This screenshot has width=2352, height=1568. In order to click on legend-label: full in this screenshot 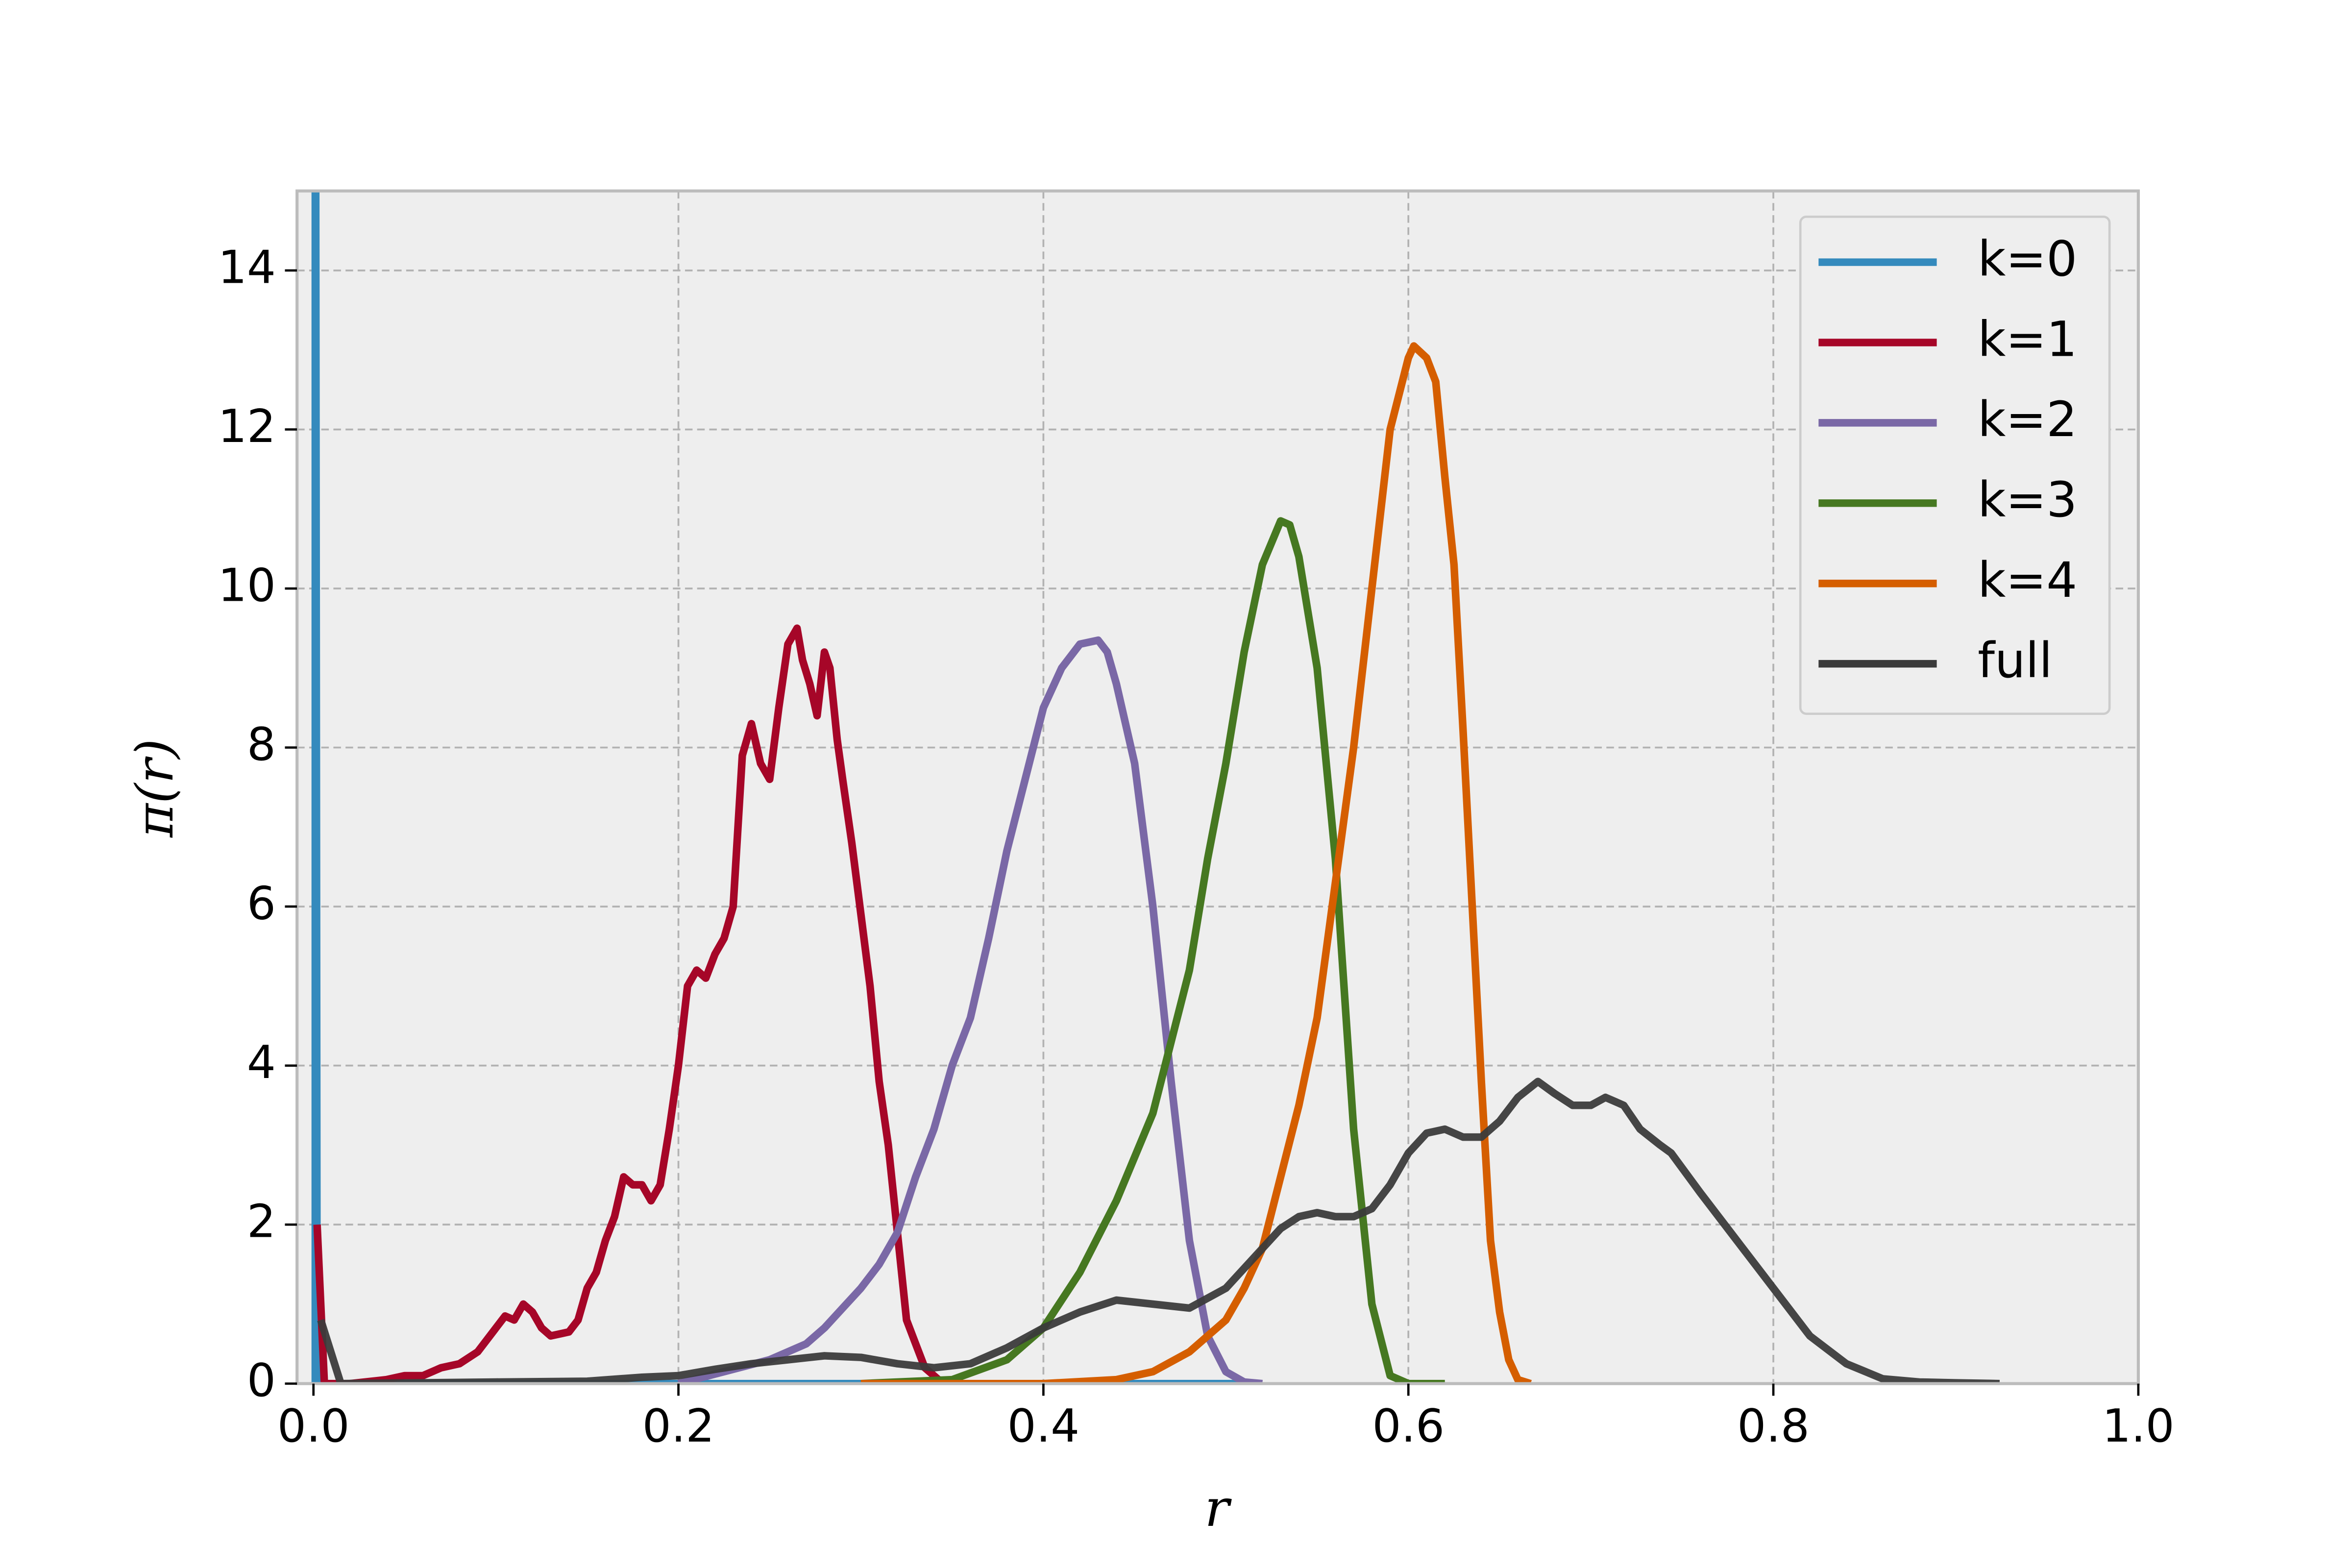, I will do `click(2015, 661)`.